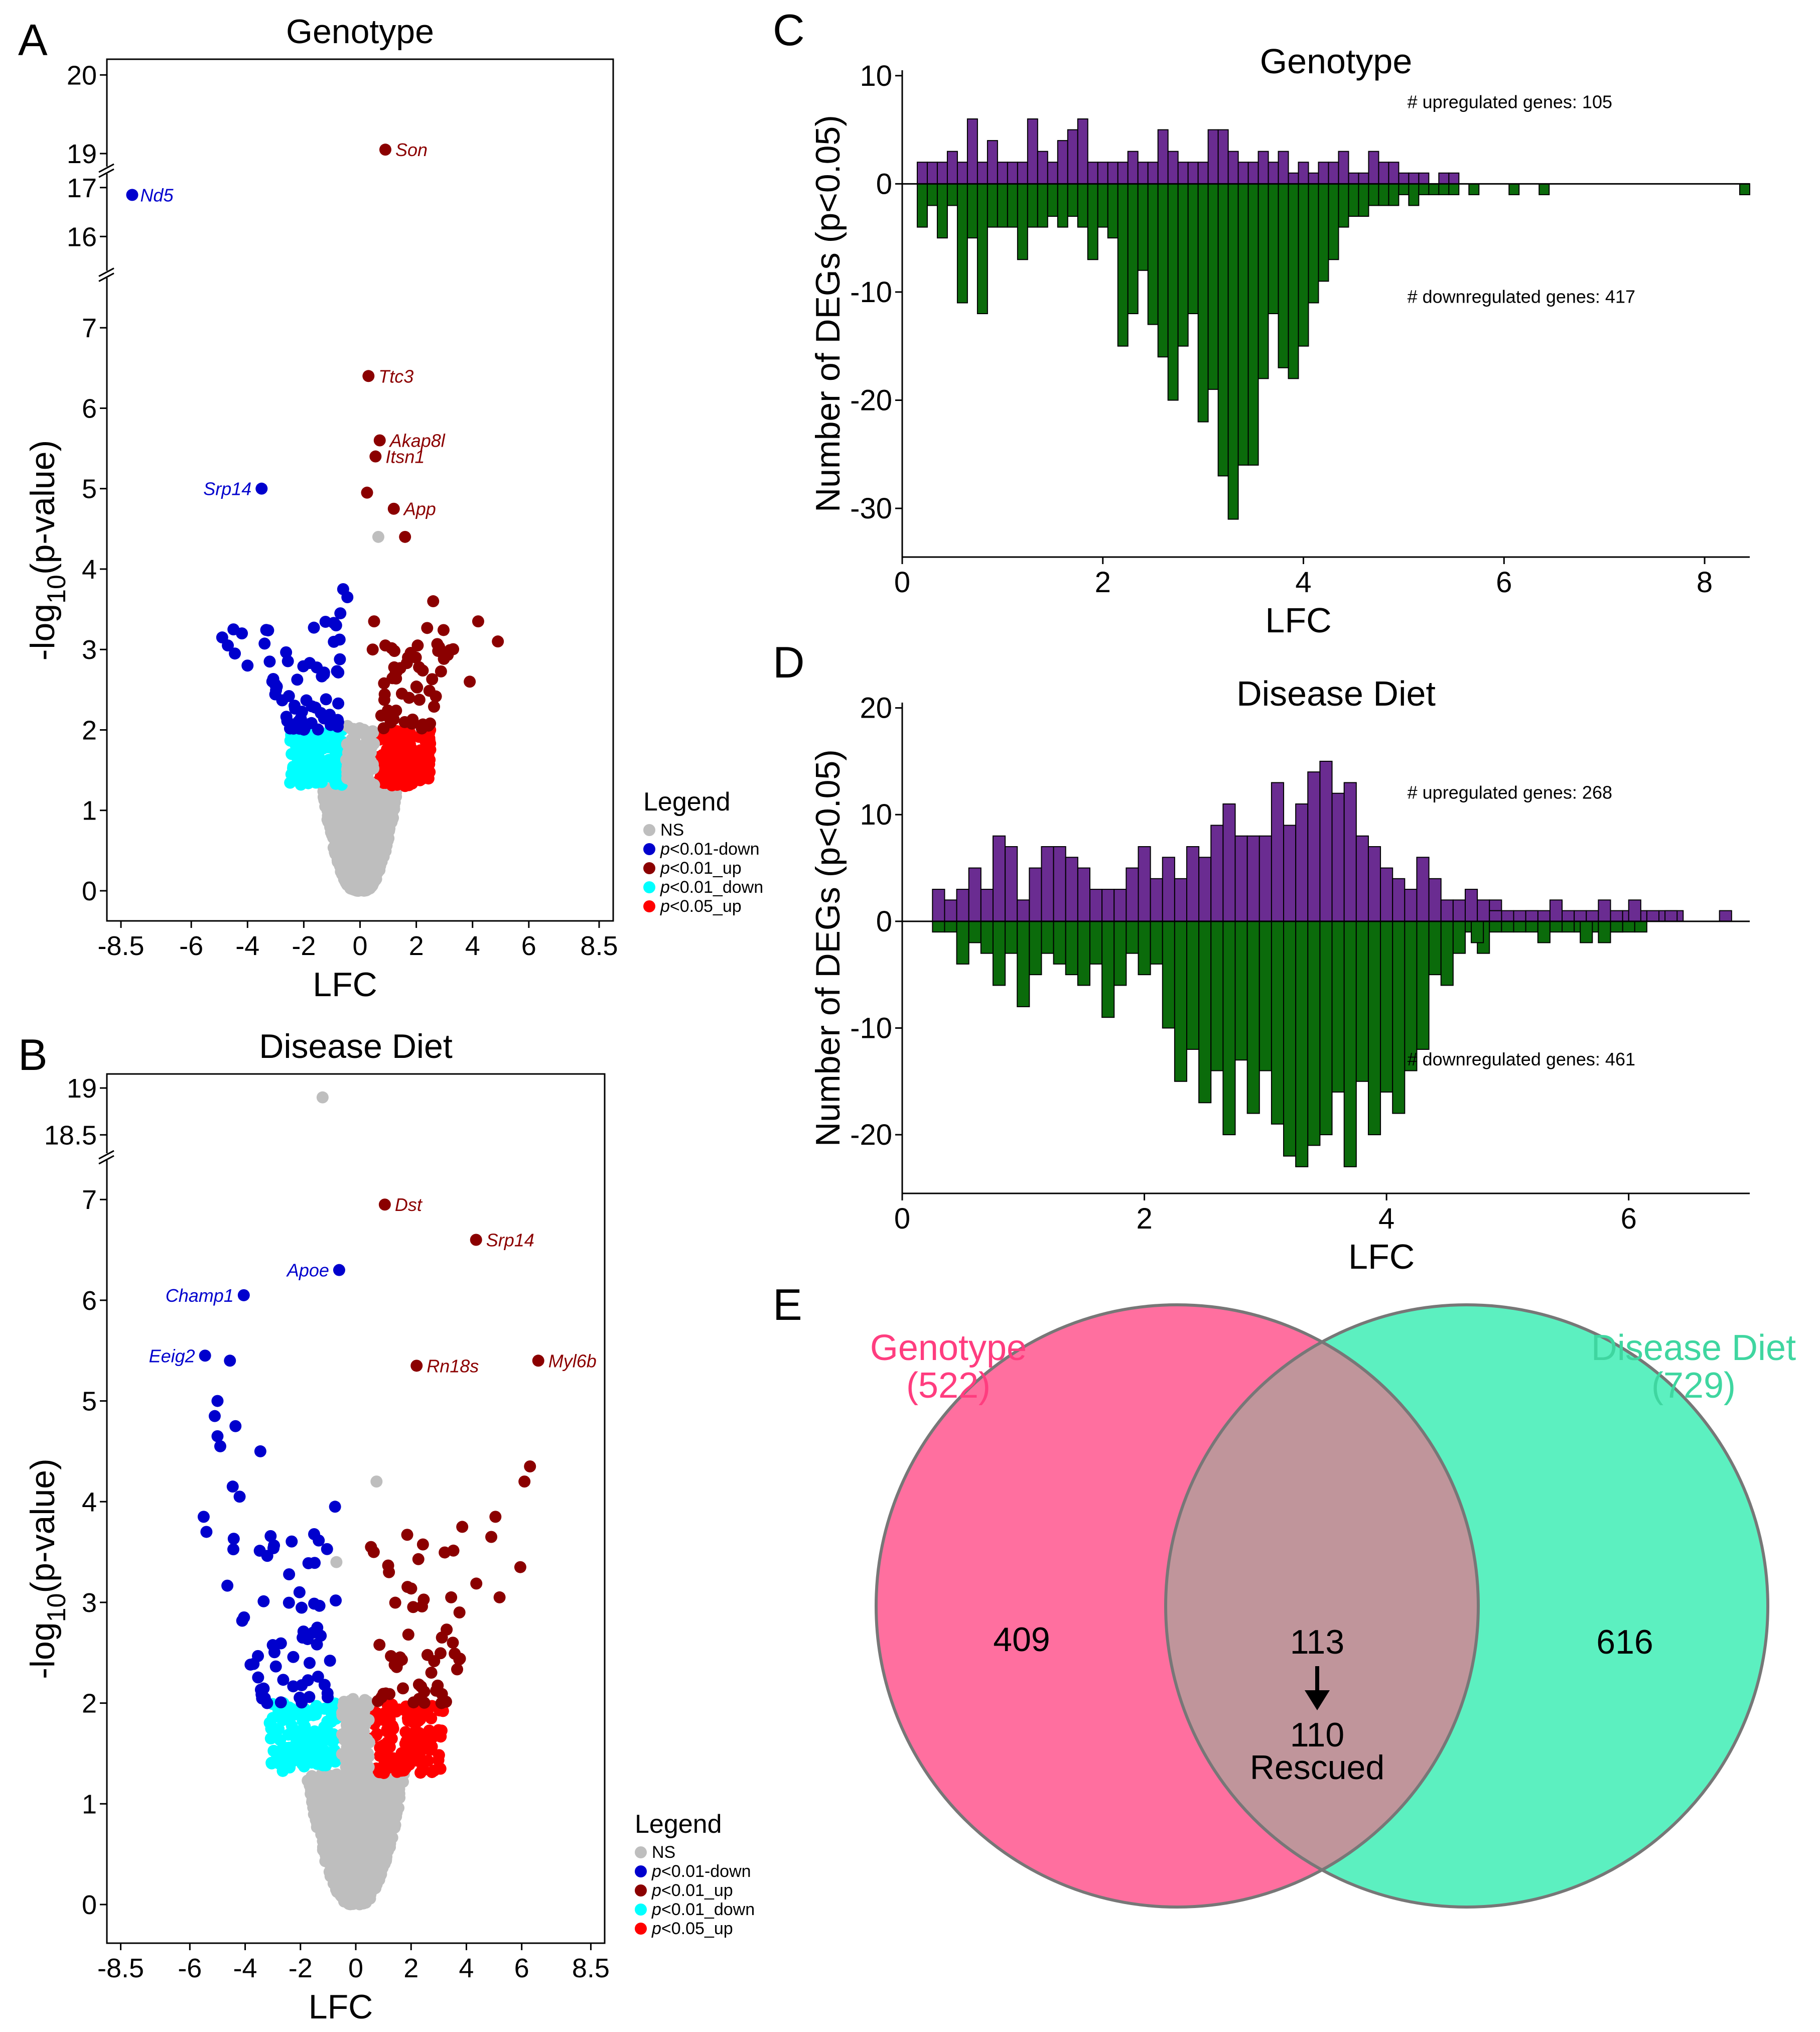  I want to click on y-tick-label: -10, so click(871, 292).